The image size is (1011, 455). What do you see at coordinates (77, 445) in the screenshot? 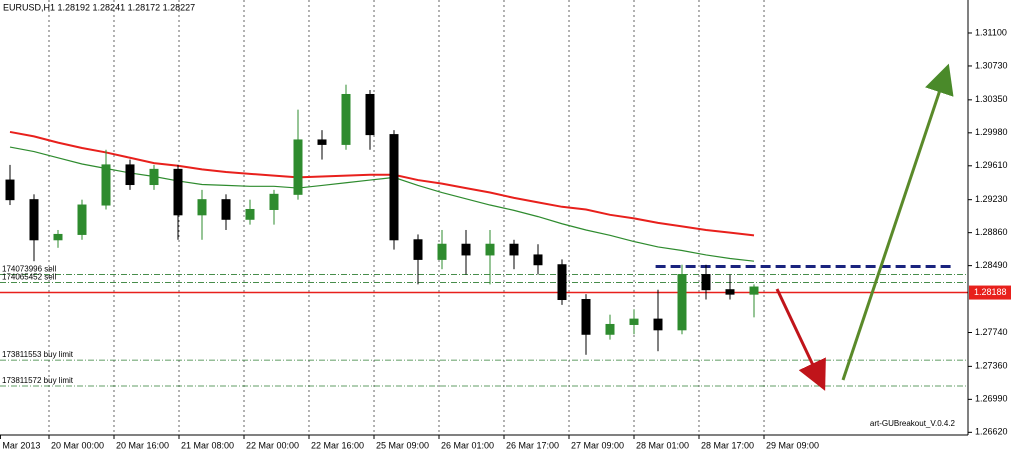
I see `x-tick-label: 20 Mar 00:00` at bounding box center [77, 445].